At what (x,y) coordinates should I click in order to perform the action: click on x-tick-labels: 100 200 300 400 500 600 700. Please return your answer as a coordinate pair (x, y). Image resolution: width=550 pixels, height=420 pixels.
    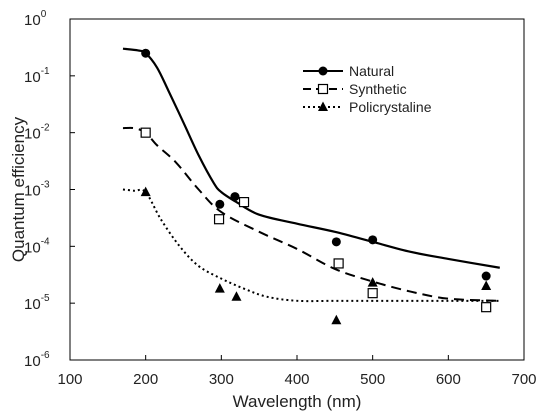
    Looking at the image, I should click on (296, 379).